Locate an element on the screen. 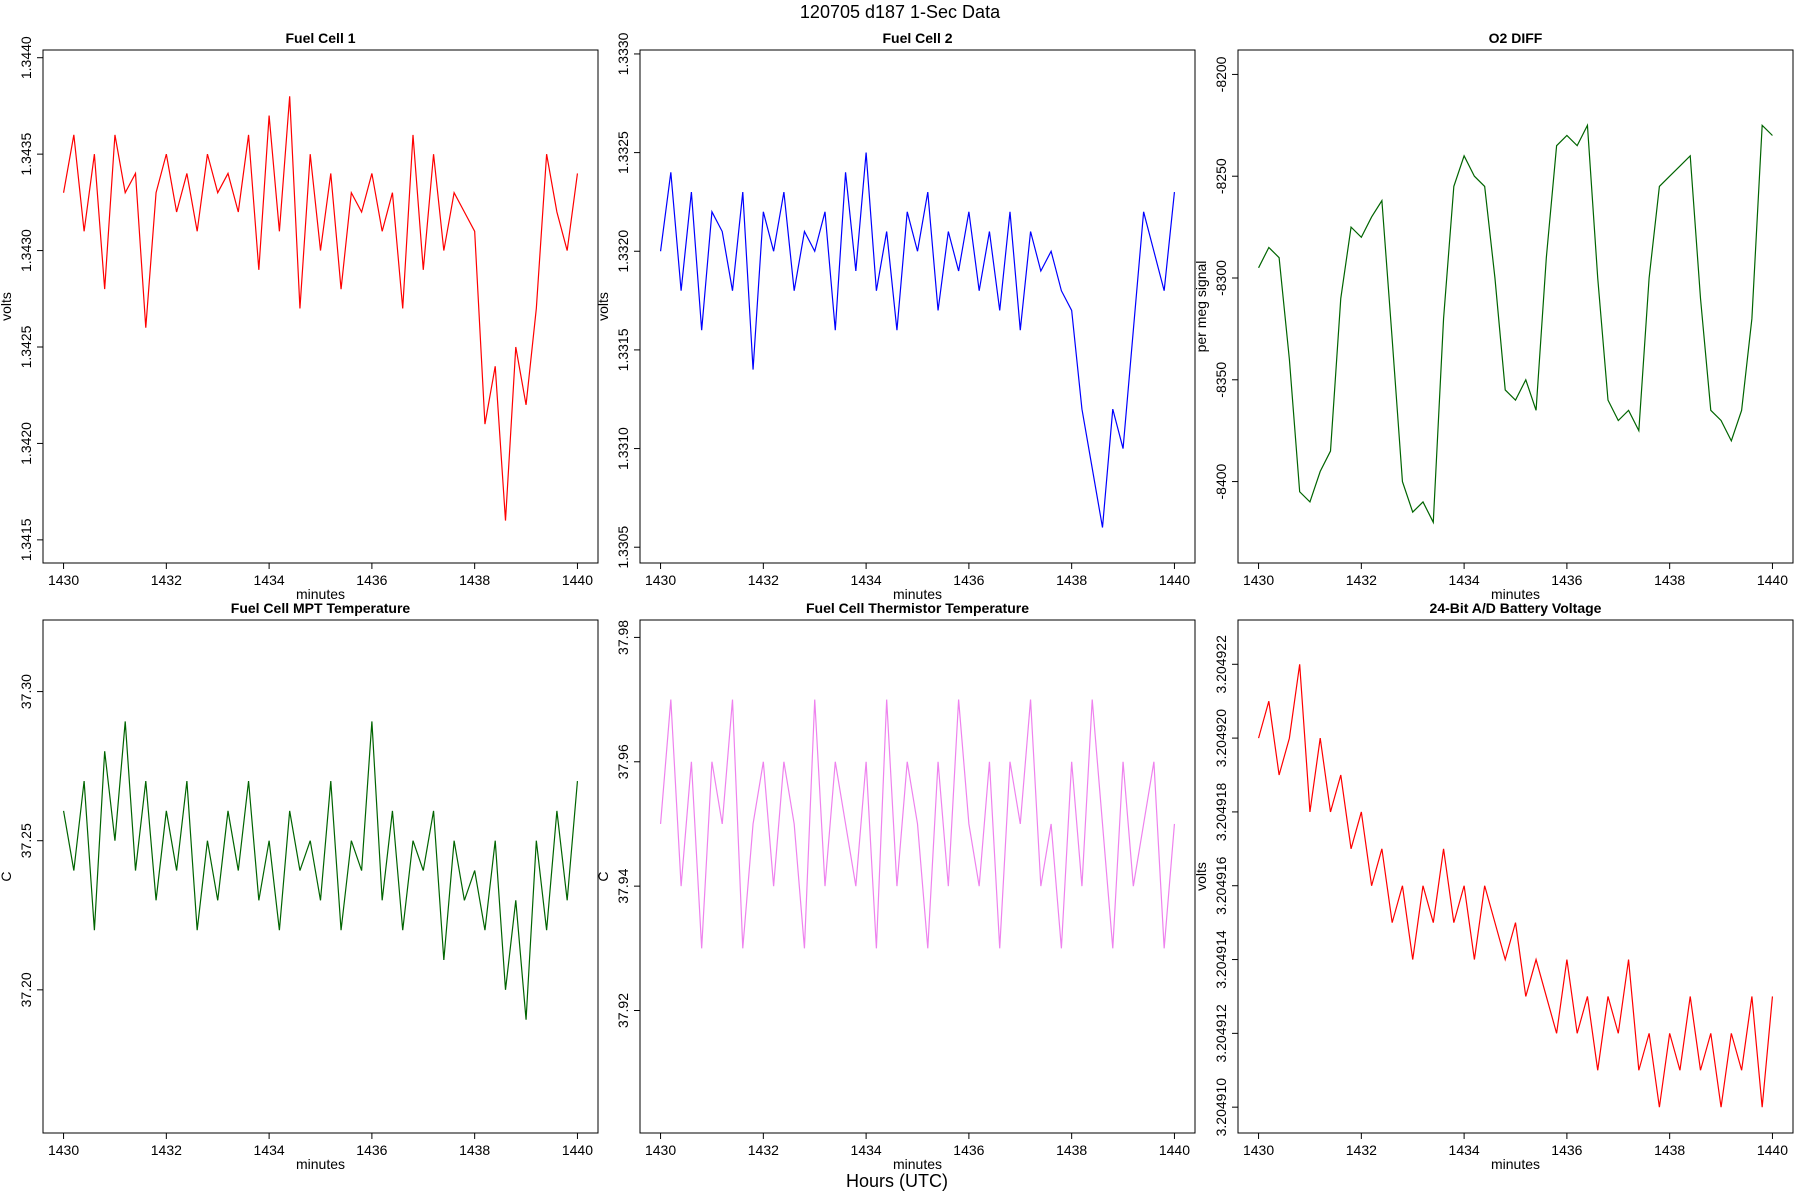  y-tick-label: 1.3430 is located at coordinates (26, 250).